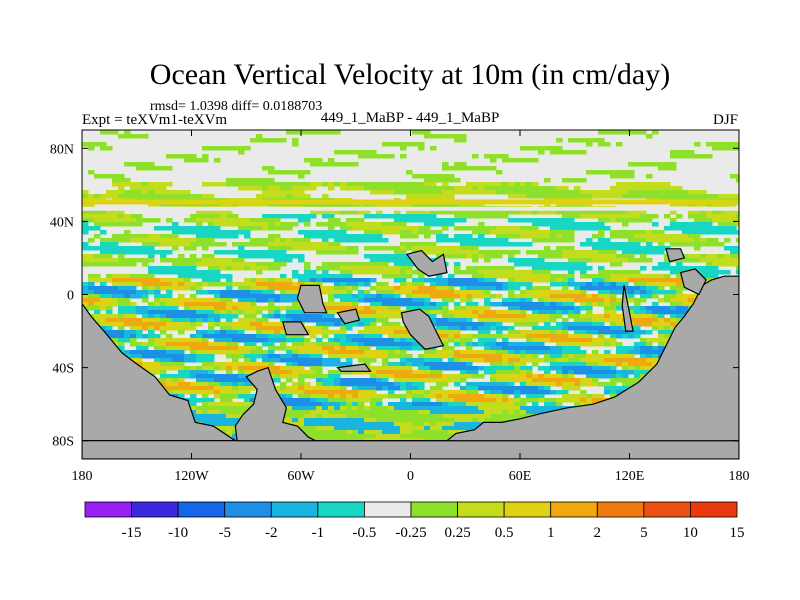 The width and height of the screenshot is (800, 600). Describe the element at coordinates (236, 106) in the screenshot. I see `stats-text: rmsd= 1.0398 diff= 0.0188703` at that location.